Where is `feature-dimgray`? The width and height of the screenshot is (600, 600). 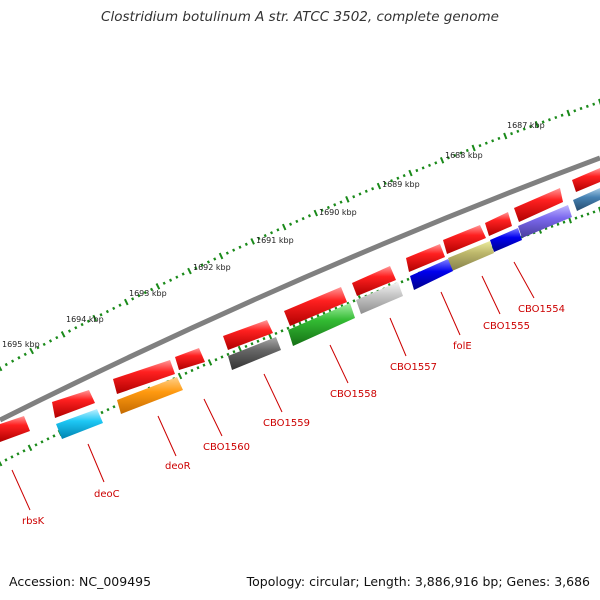 feature-dimgray is located at coordinates (254, 353).